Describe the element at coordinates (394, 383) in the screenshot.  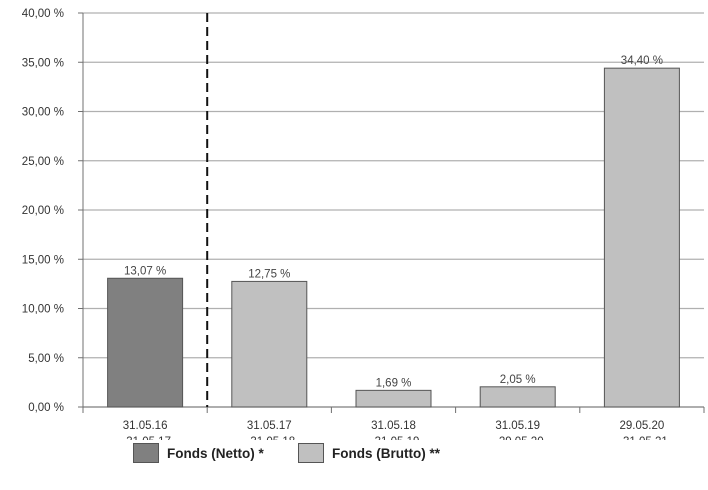
I see `bar-value-label: 1,69 %` at that location.